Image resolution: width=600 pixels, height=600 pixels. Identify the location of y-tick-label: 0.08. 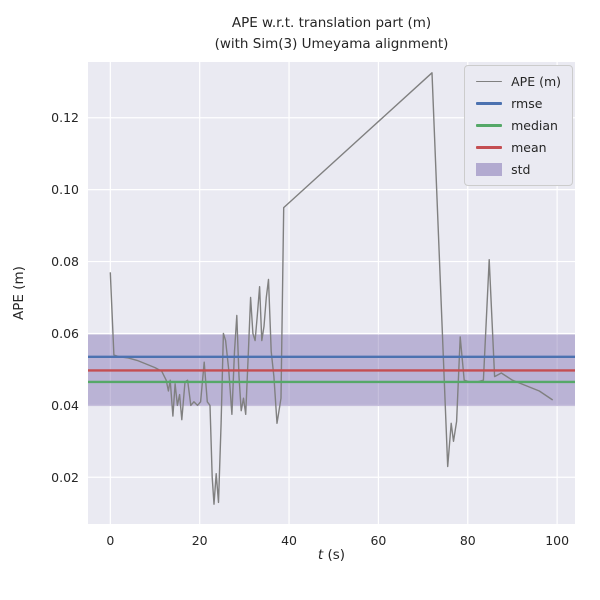
(65, 261).